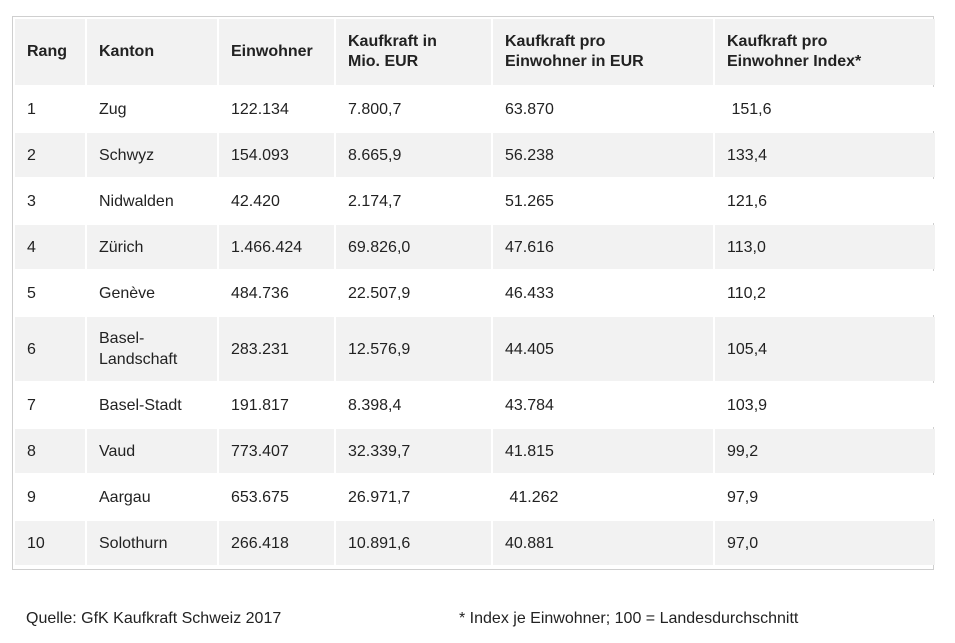  What do you see at coordinates (413, 247) in the screenshot?
I see `cell-kaufkraft-mio: 69.826,0` at bounding box center [413, 247].